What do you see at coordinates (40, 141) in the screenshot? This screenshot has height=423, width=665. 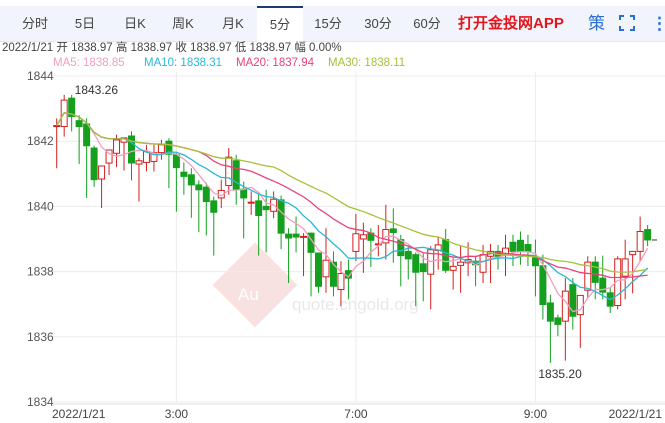 I see `y-tick-label: 1842` at bounding box center [40, 141].